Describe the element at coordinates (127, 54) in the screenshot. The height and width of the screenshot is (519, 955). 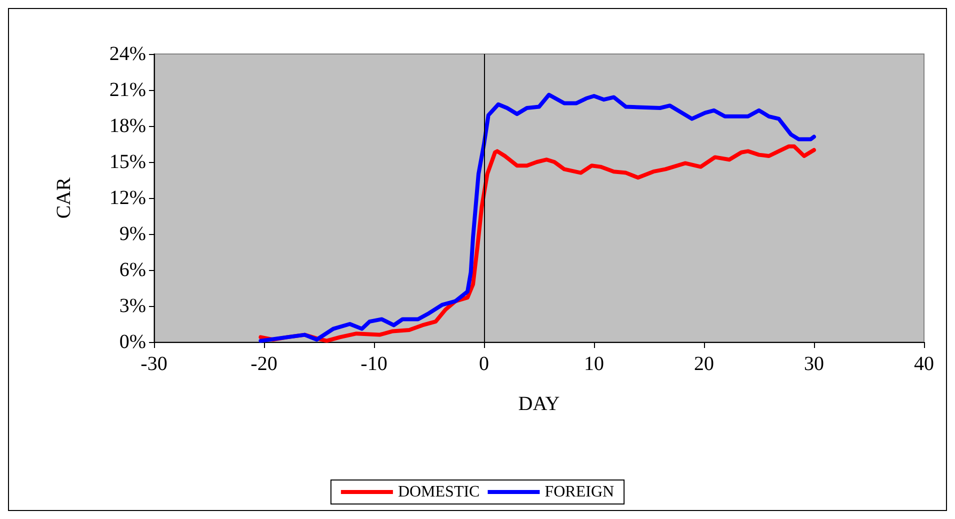
I see `y-tick-label: 24%` at that location.